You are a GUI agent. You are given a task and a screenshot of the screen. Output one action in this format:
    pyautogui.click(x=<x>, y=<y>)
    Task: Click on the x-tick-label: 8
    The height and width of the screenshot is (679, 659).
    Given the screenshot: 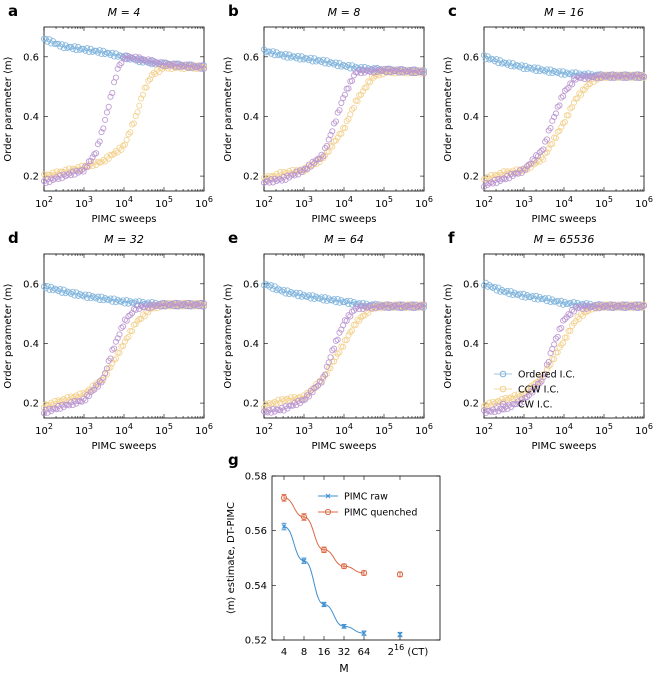 What is the action you would take?
    pyautogui.click(x=304, y=652)
    